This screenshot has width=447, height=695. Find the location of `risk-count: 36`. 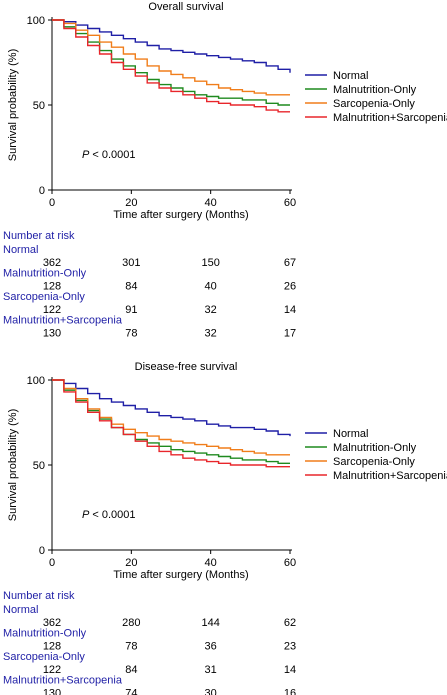

risk-count: 36 is located at coordinates (211, 647).